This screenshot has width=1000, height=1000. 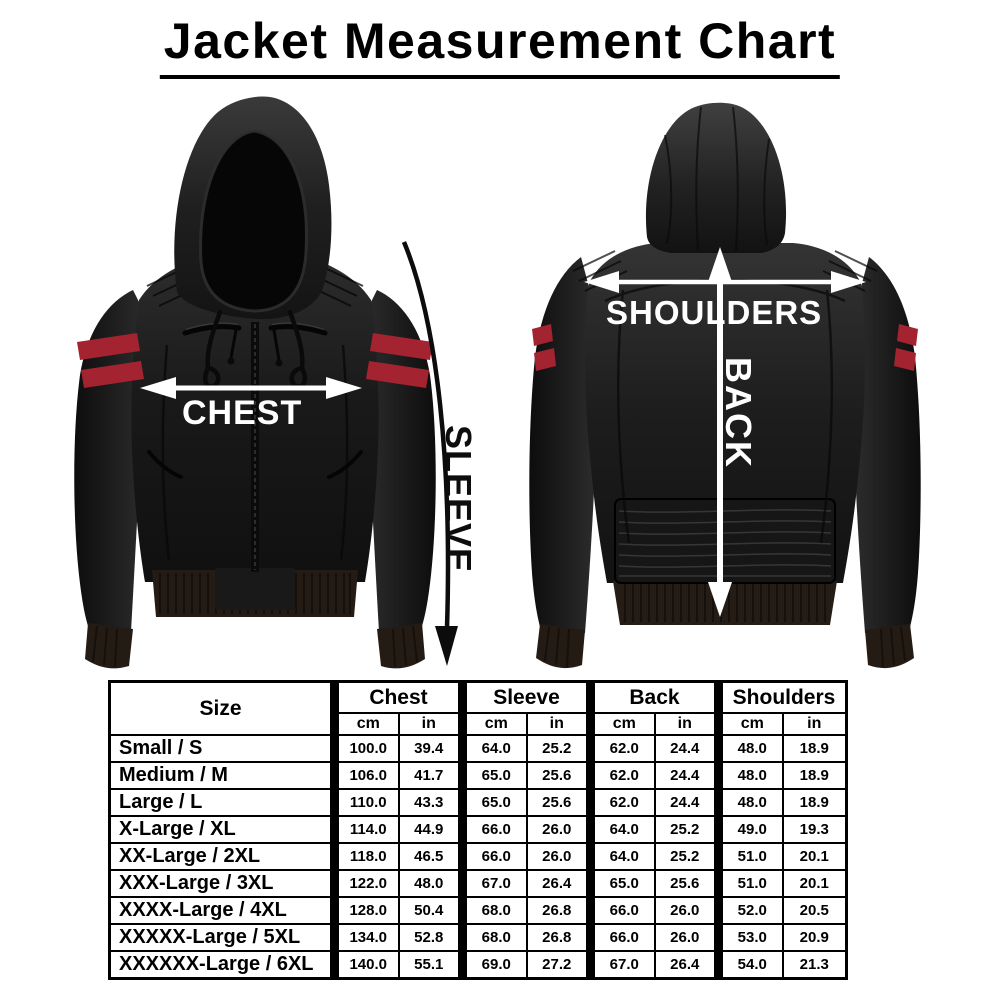 What do you see at coordinates (430, 829) in the screenshot?
I see `value-cell: 44.9` at bounding box center [430, 829].